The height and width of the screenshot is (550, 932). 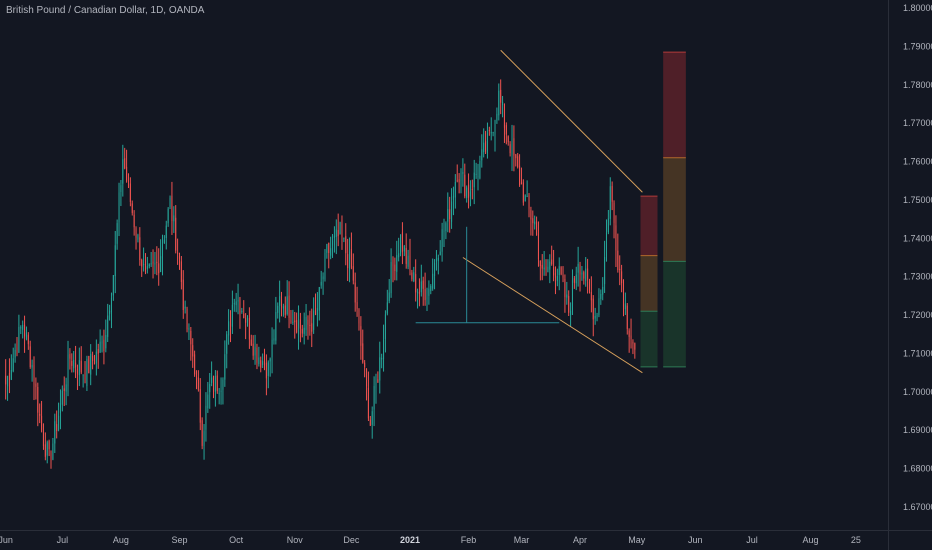 What do you see at coordinates (571, 121) in the screenshot?
I see `wedge-upper-trendline` at bounding box center [571, 121].